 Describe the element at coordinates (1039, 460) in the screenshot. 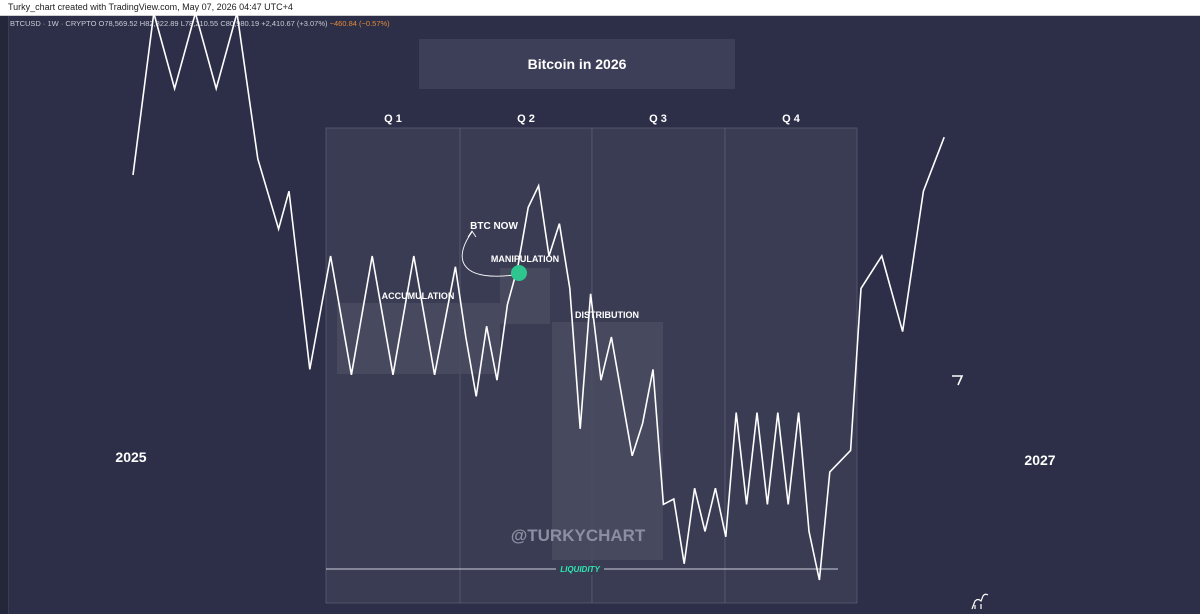

I see `year-label-end: 2027` at that location.